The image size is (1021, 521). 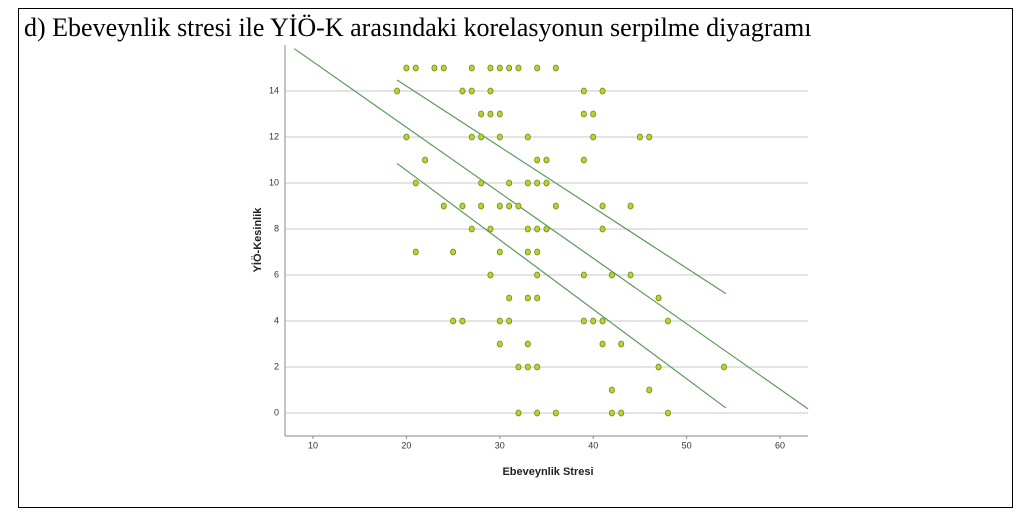 What do you see at coordinates (687, 445) in the screenshot?
I see `x-tick-label: 50` at bounding box center [687, 445].